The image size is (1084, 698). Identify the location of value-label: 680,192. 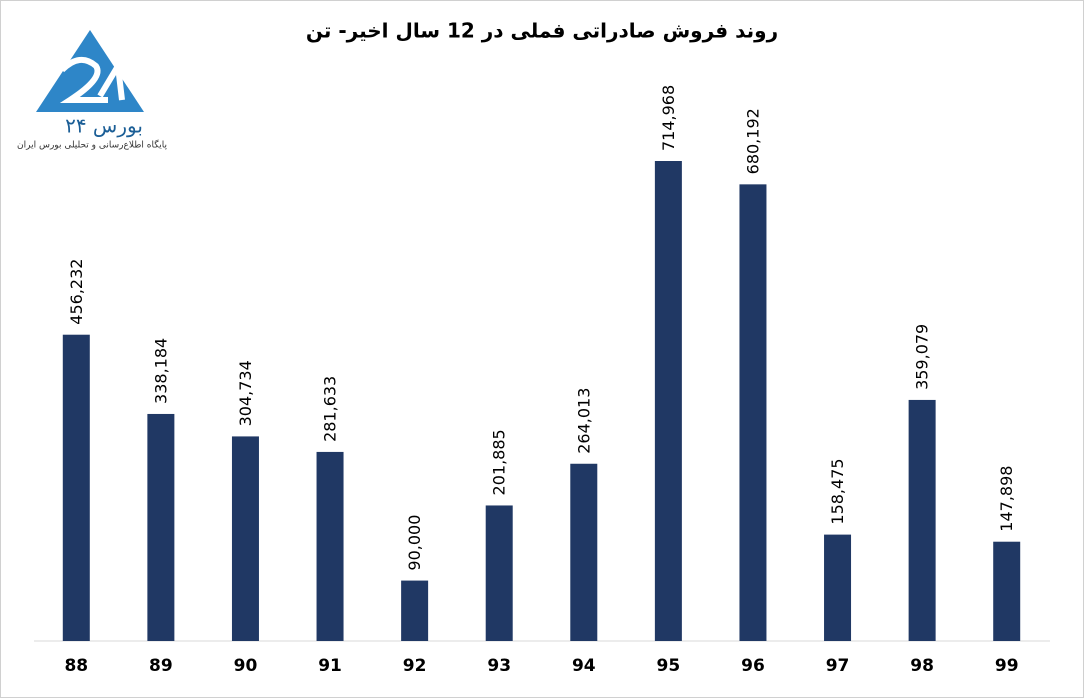
(752, 141).